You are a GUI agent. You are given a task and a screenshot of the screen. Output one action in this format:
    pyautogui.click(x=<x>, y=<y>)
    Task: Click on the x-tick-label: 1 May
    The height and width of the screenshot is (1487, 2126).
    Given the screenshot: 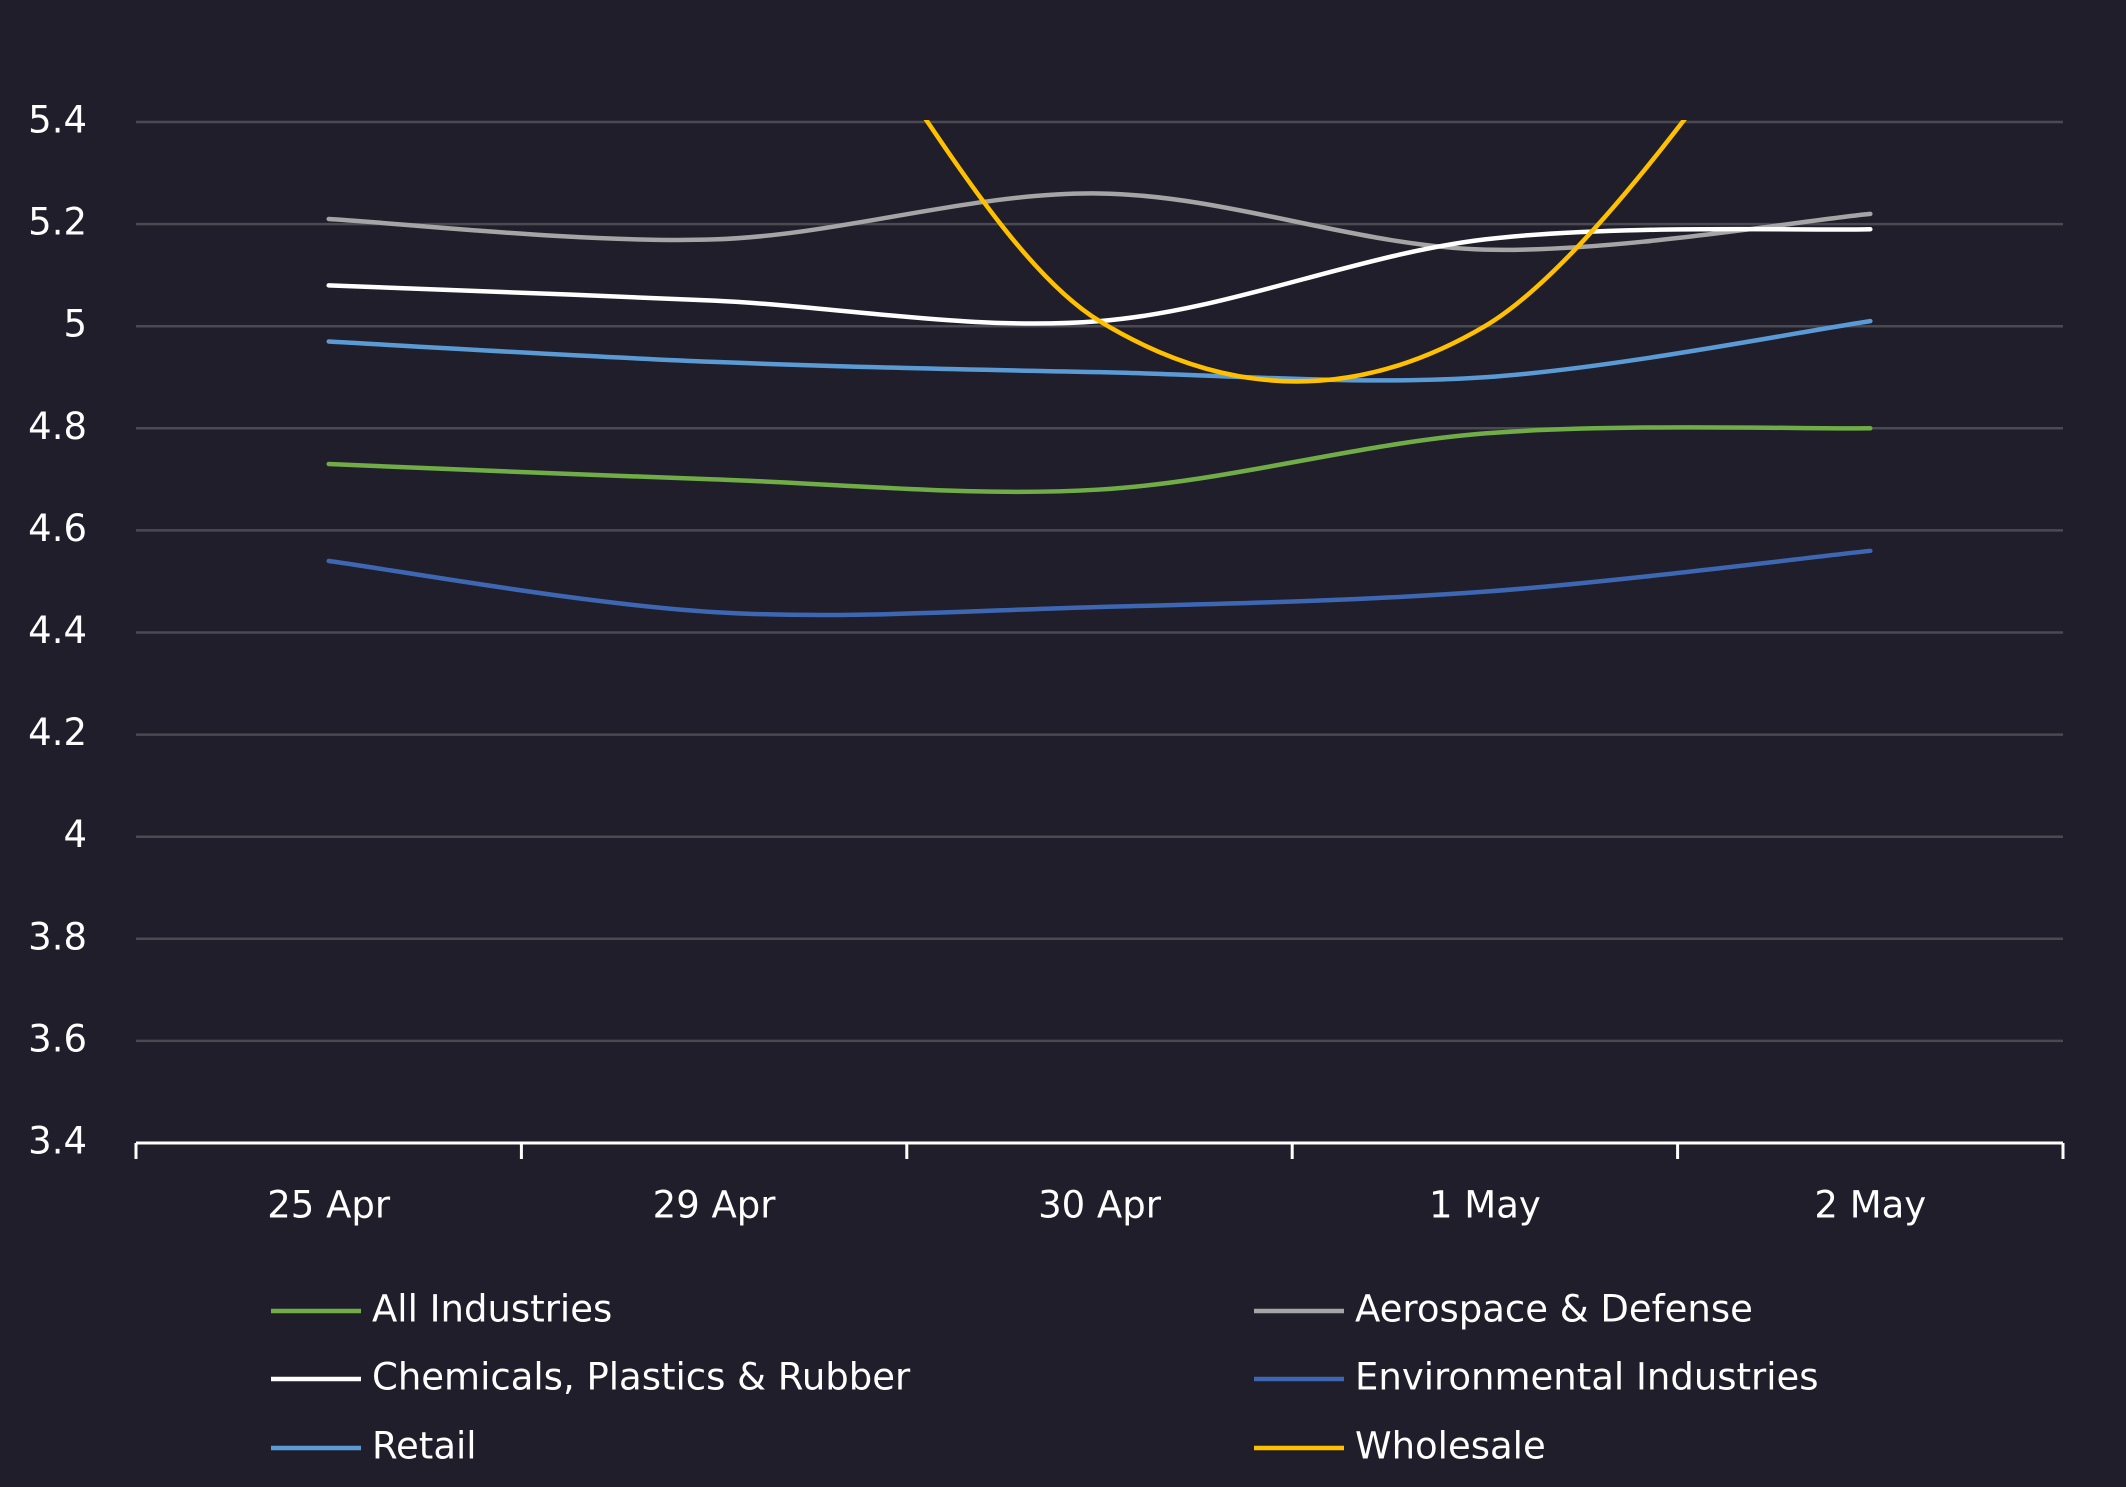 What is the action you would take?
    pyautogui.click(x=1485, y=1205)
    